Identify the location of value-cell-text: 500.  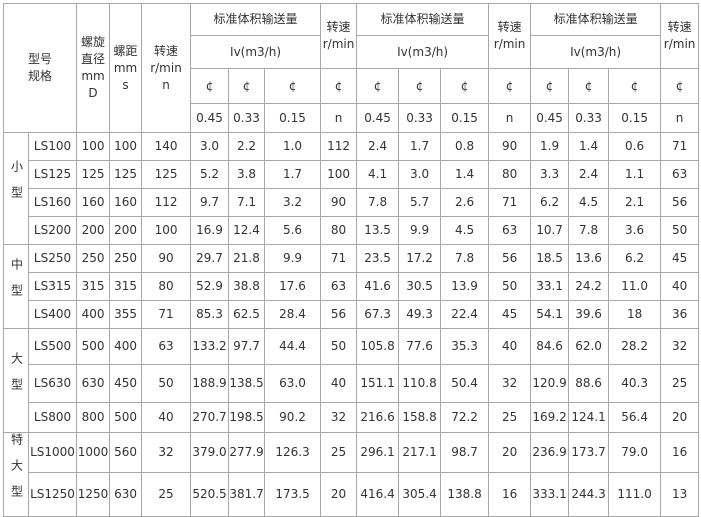
(125, 417).